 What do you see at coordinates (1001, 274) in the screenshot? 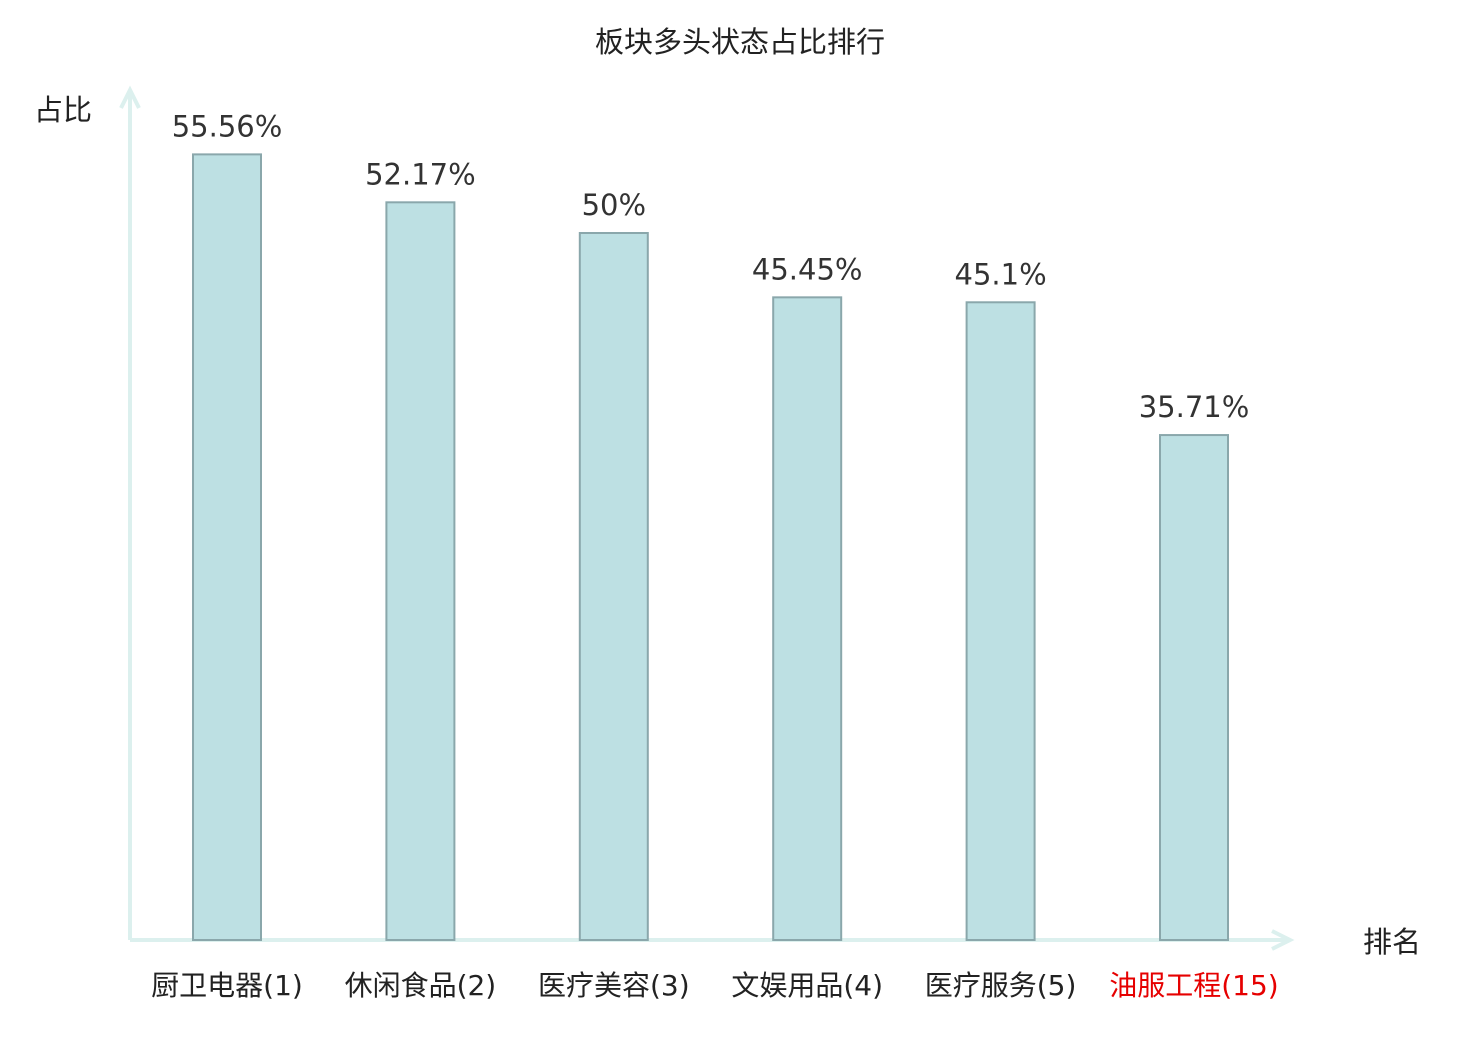
I see `value-label: 45.1%` at bounding box center [1001, 274].